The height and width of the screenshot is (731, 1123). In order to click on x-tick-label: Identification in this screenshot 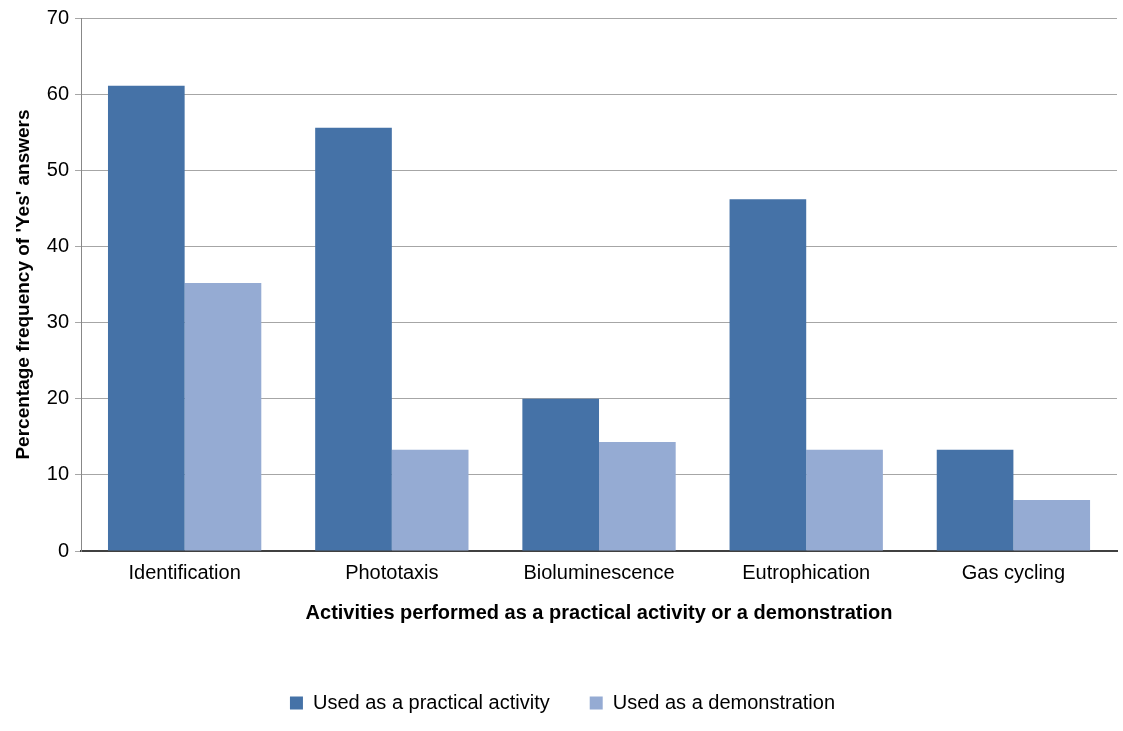, I will do `click(184, 571)`.